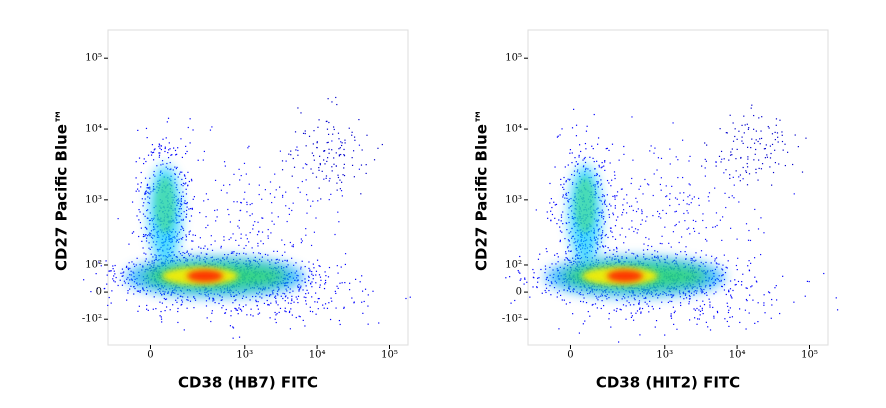 Image resolution: width=886 pixels, height=408 pixels. Describe the element at coordinates (150, 355) in the screenshot. I see `x-tick-label: 0` at that location.